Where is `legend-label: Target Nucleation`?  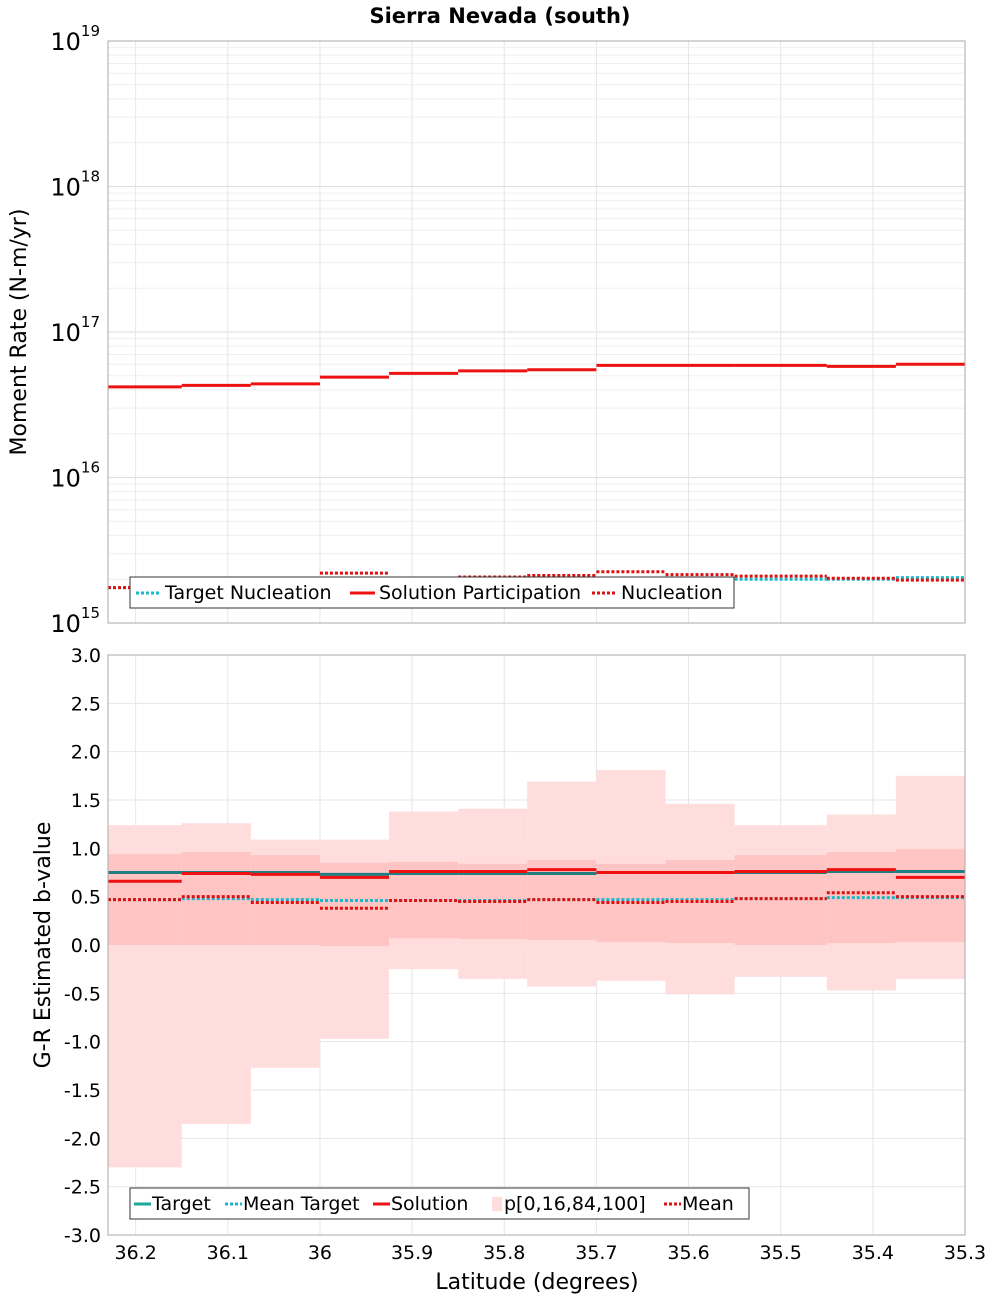
legend-label: Target Nucleation is located at coordinates (248, 593).